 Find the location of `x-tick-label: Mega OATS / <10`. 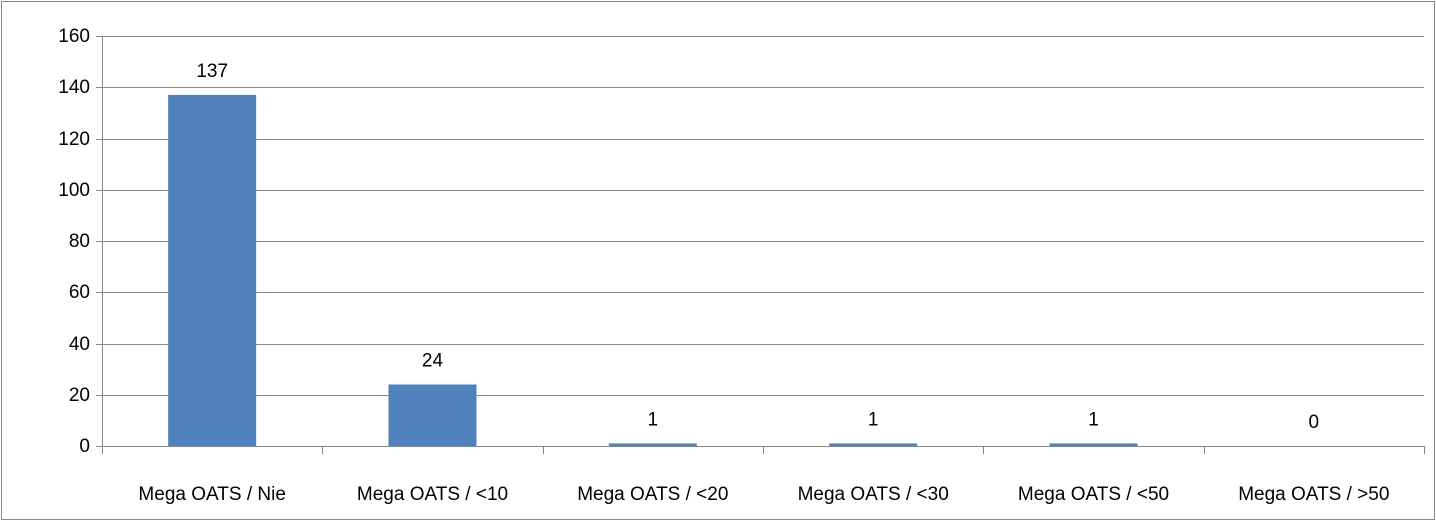

x-tick-label: Mega OATS / <10 is located at coordinates (432, 494).